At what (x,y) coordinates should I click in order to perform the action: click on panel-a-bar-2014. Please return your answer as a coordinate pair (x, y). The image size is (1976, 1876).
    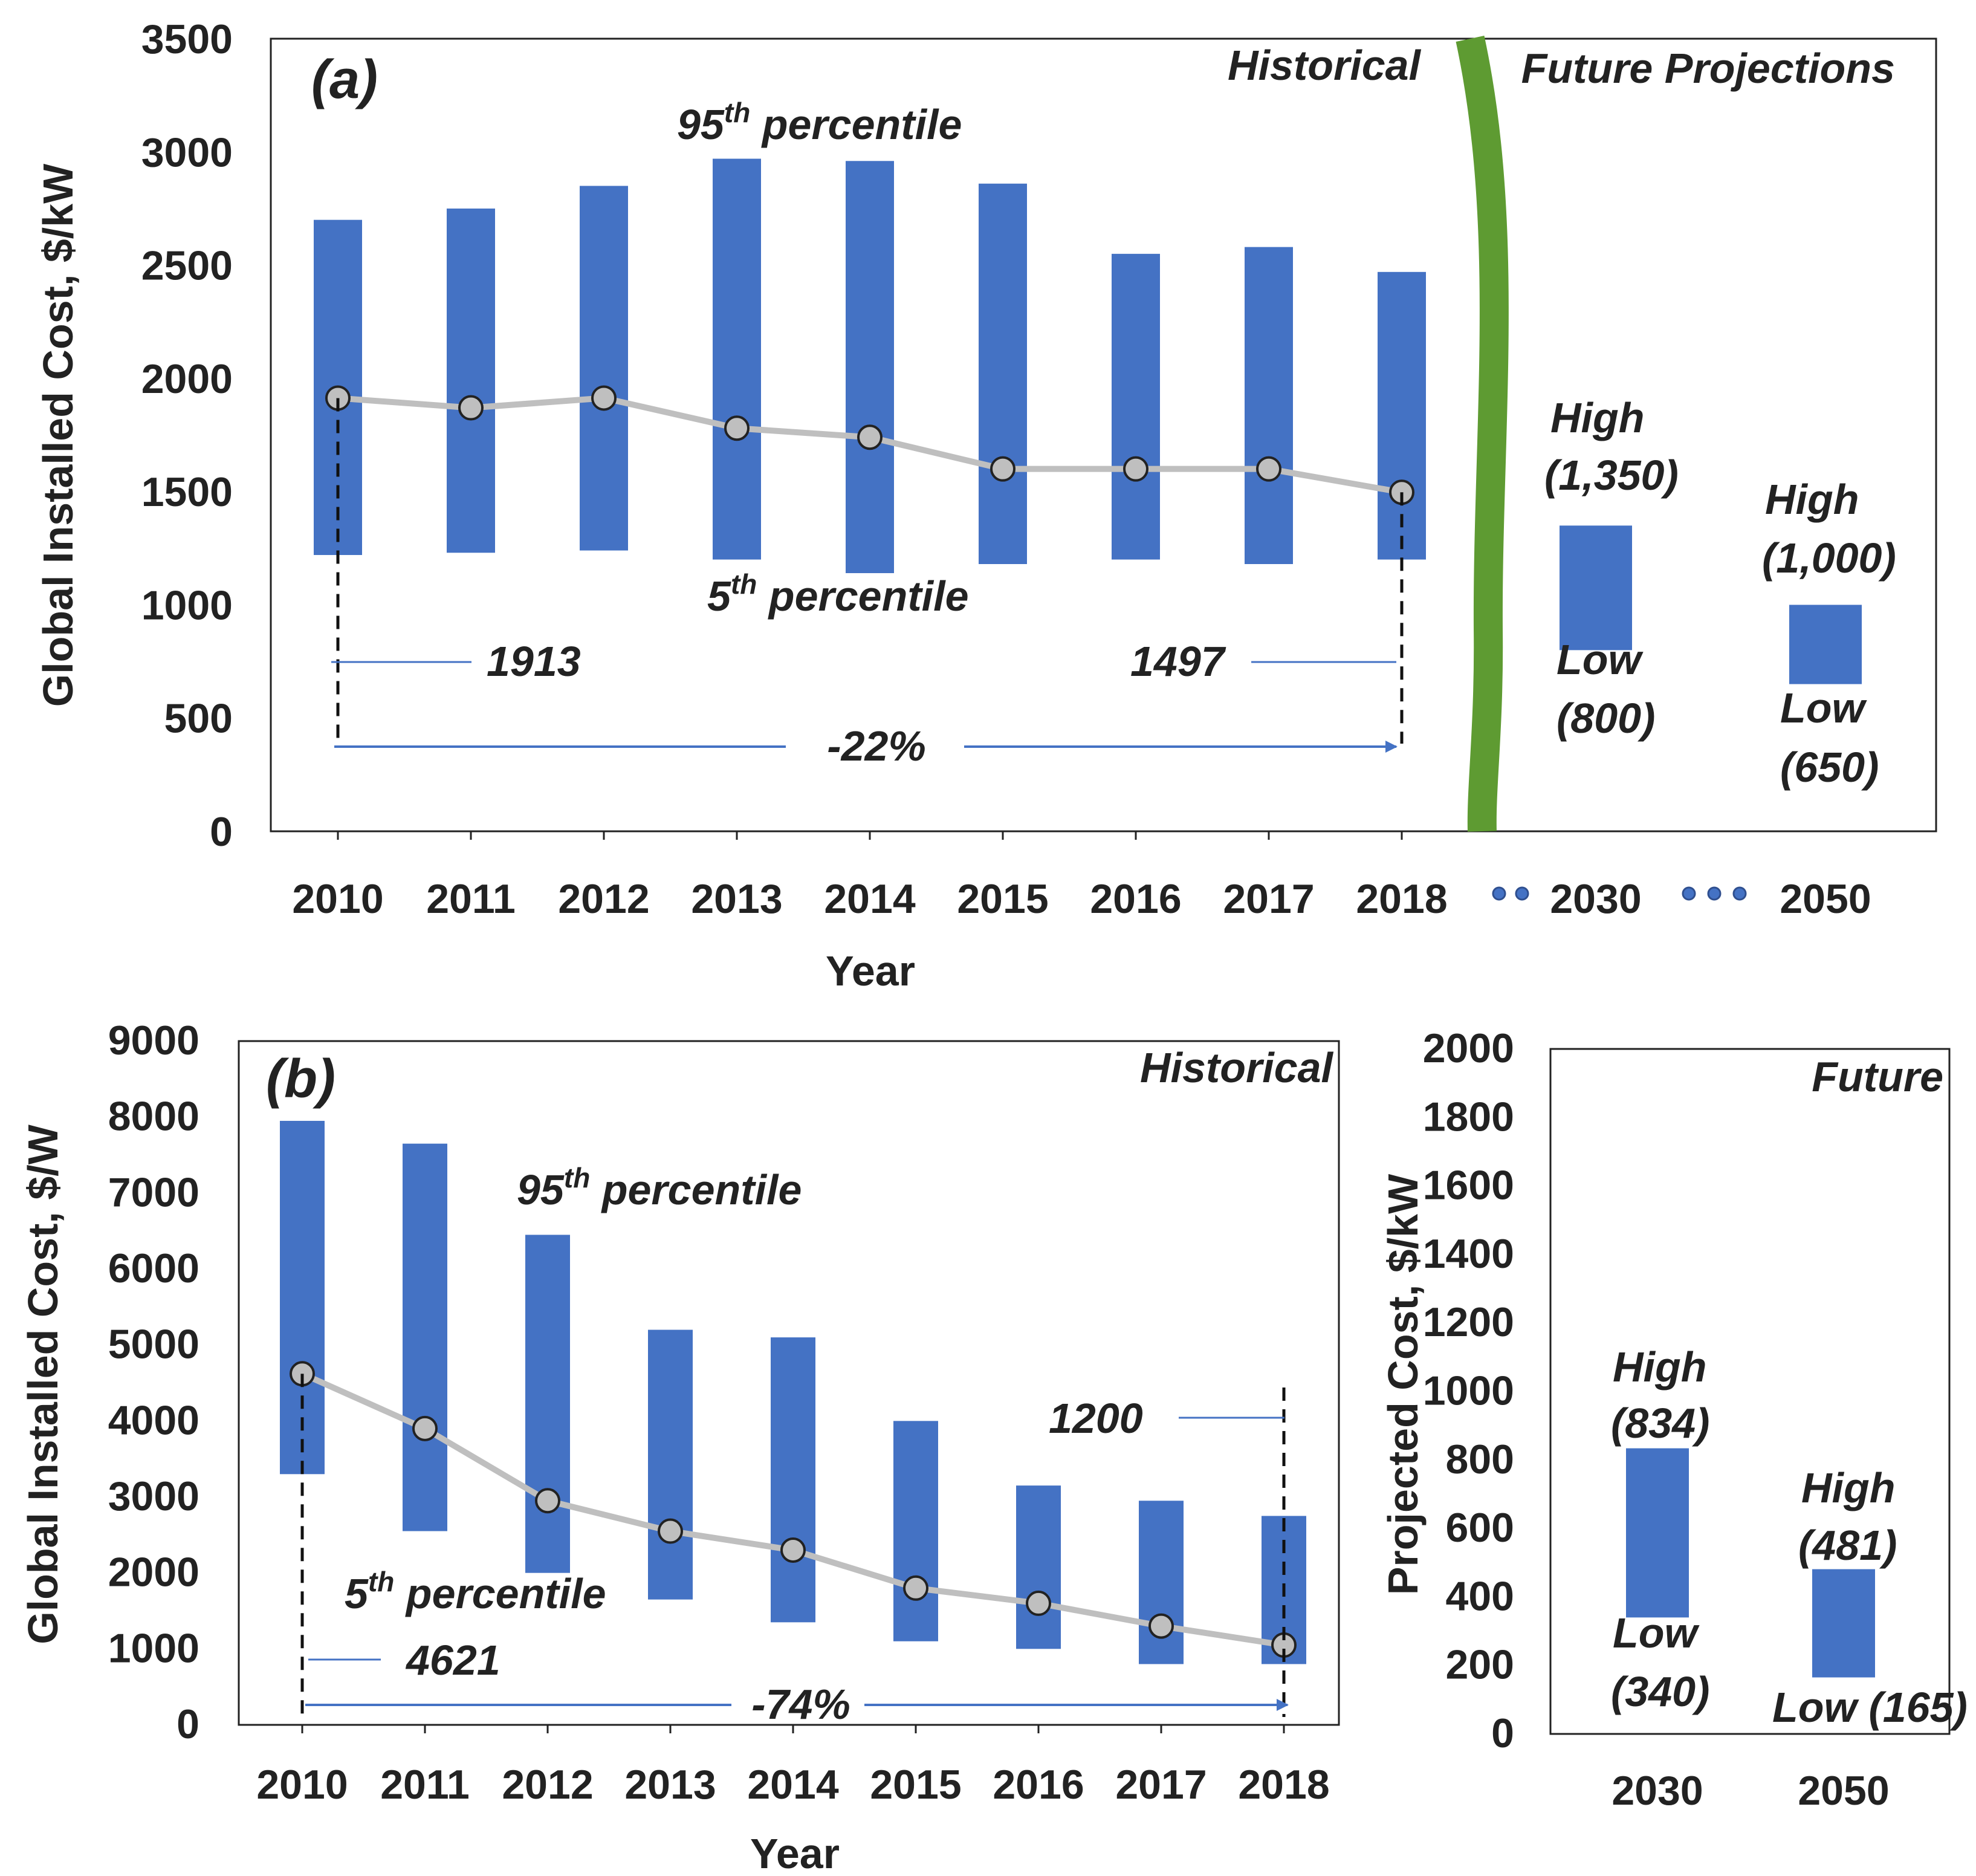
    Looking at the image, I should click on (870, 367).